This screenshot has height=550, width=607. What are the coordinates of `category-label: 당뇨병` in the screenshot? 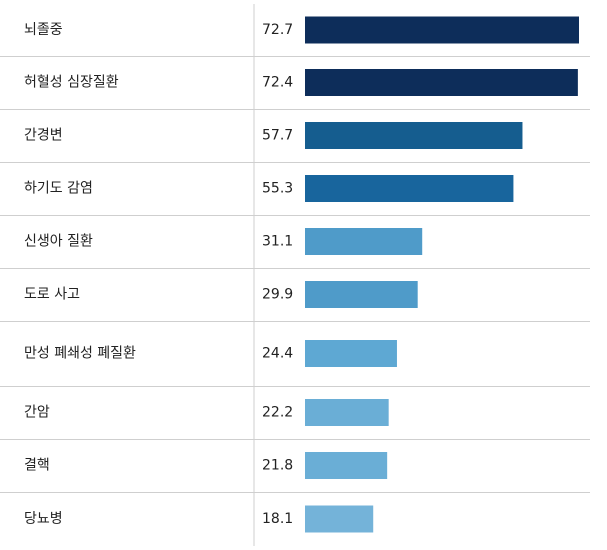 It's located at (43, 519).